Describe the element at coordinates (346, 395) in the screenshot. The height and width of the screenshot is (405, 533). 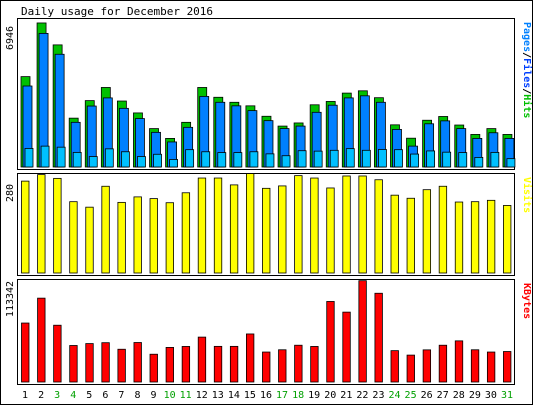
I see `x-tick-label-day-21: 21` at that location.